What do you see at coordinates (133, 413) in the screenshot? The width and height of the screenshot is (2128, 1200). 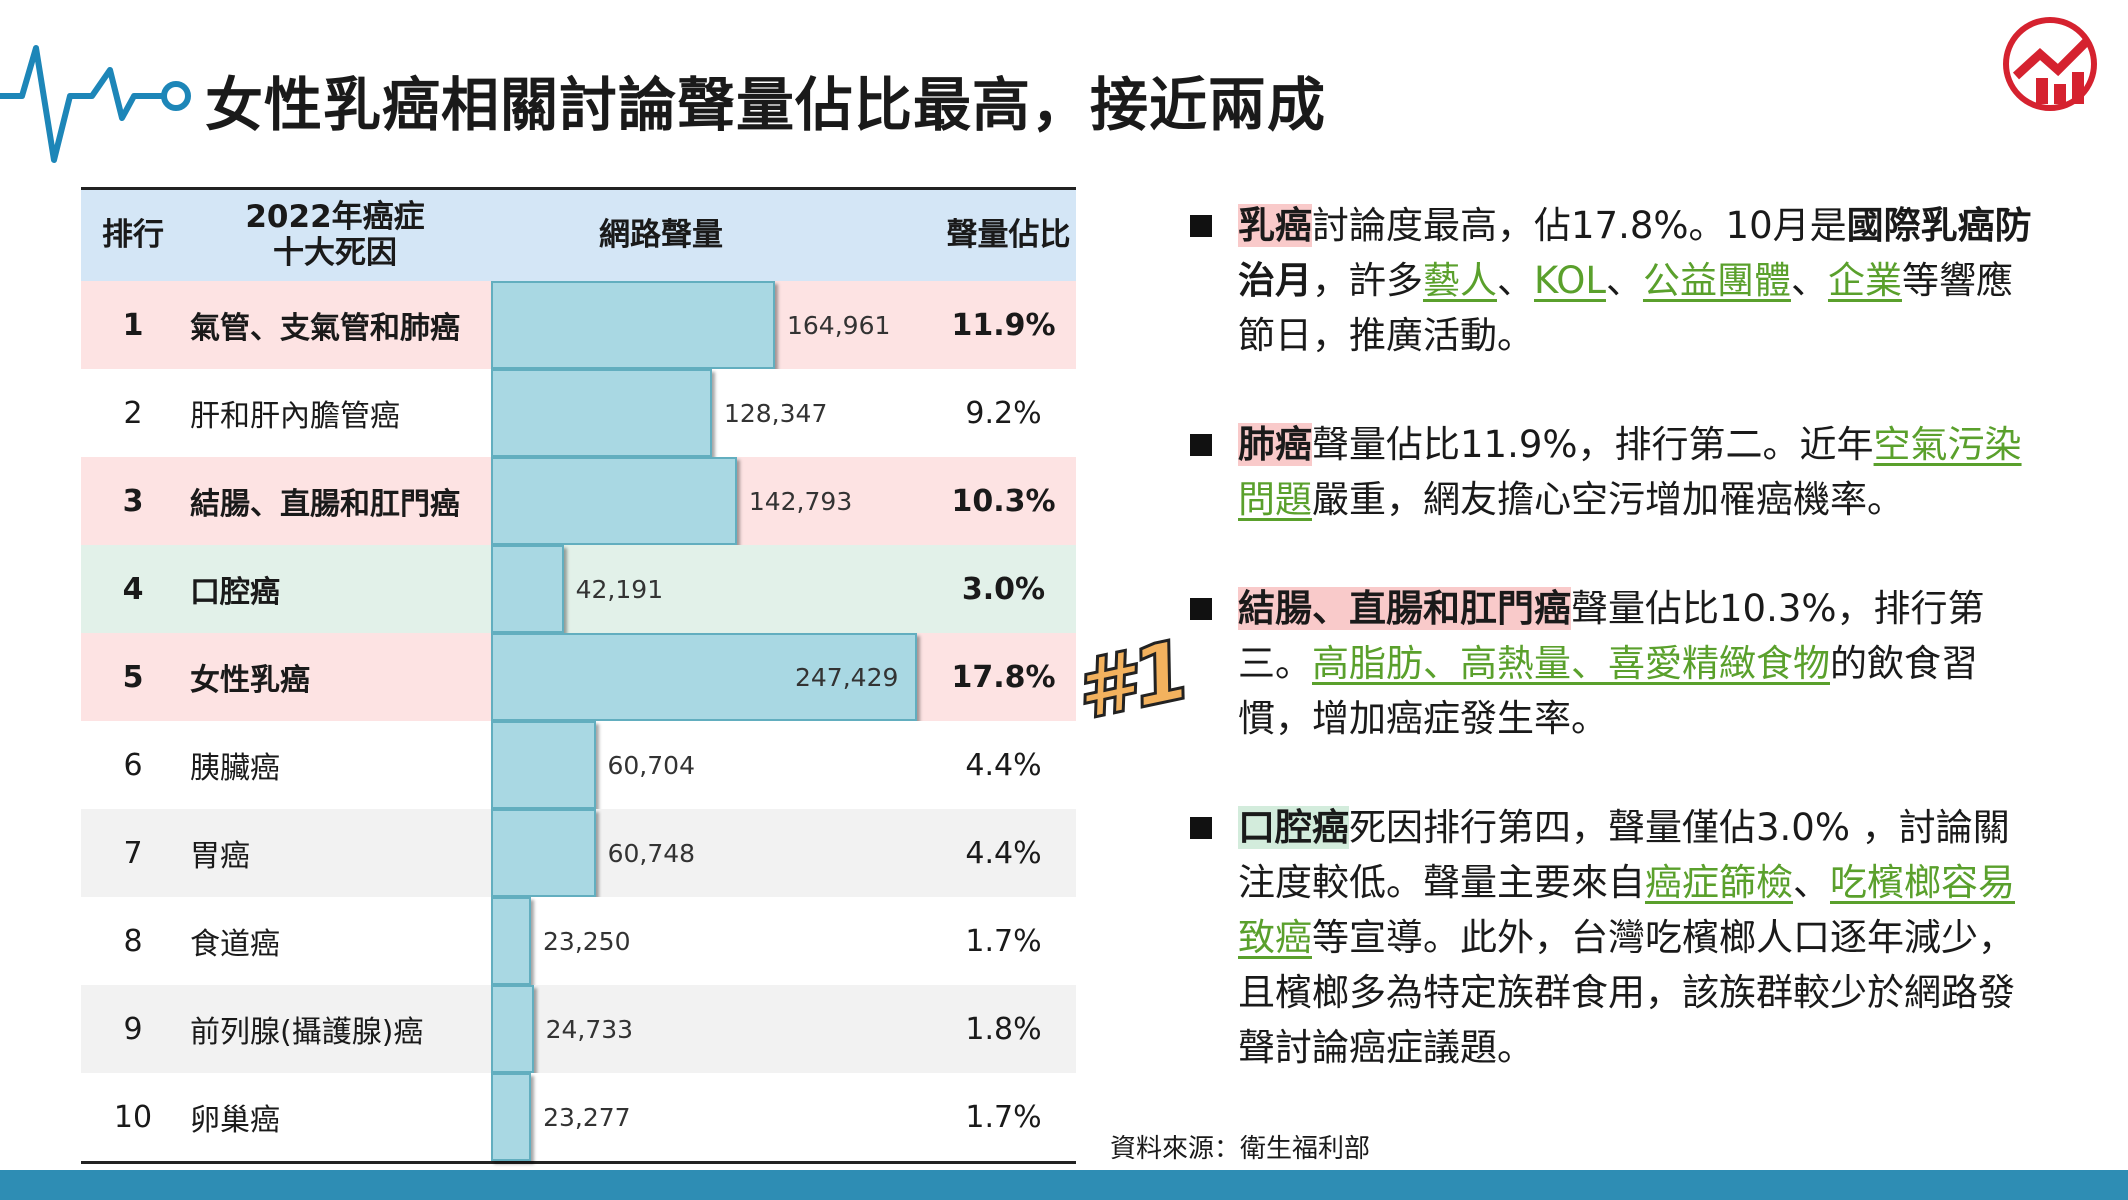 I see `rank-cell: 2` at bounding box center [133, 413].